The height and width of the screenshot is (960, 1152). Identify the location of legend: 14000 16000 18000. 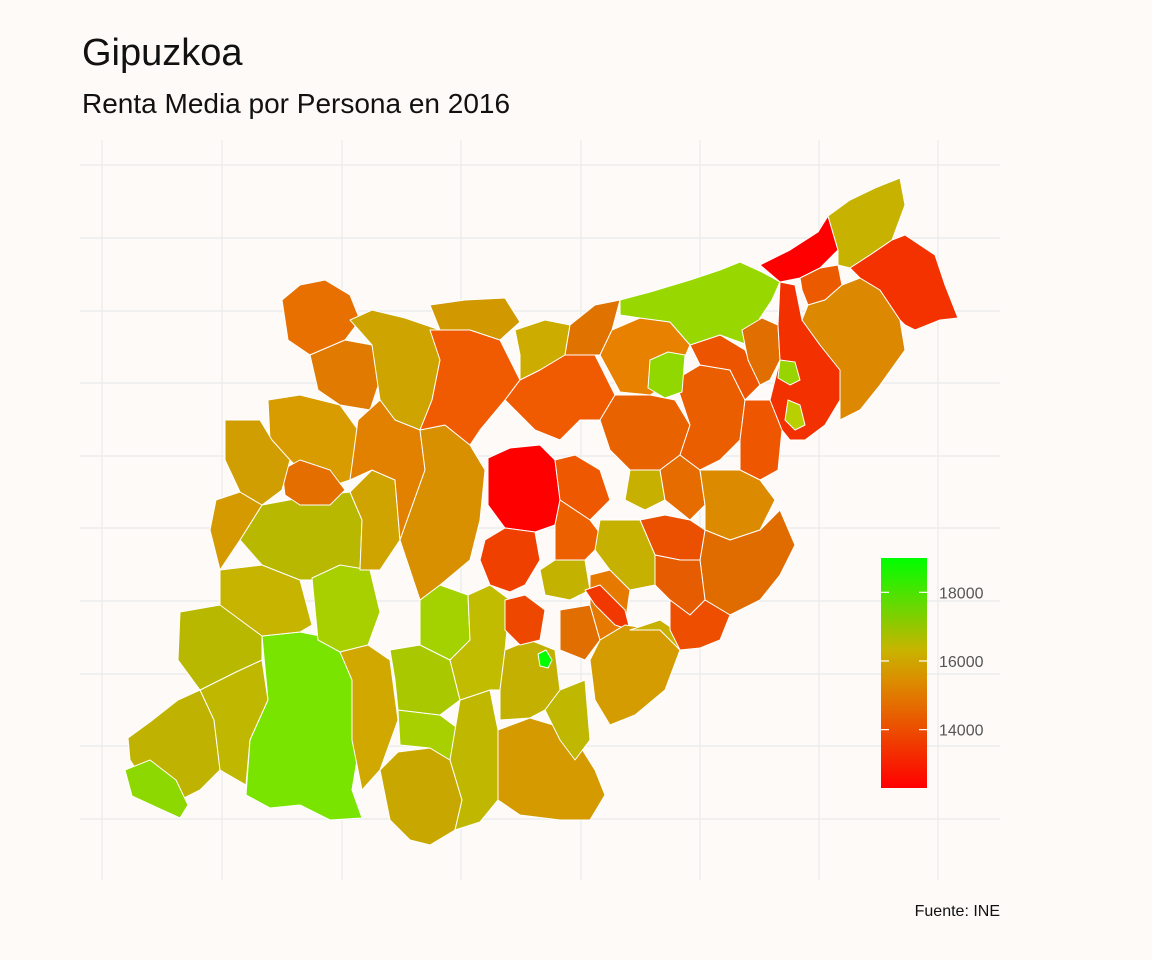
(932, 673).